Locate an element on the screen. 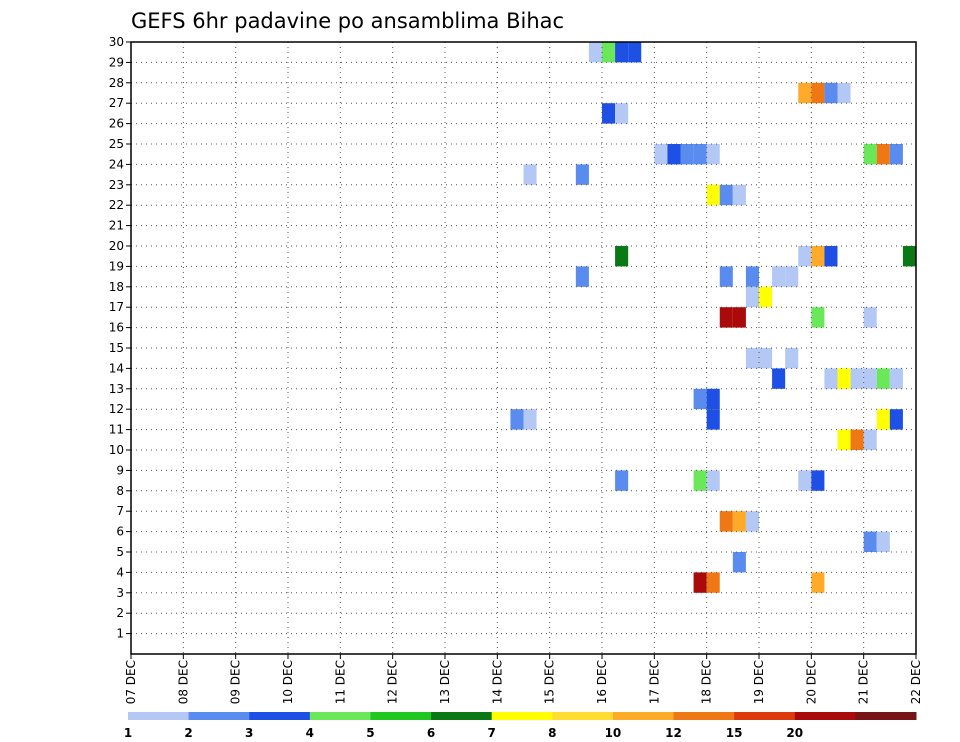 This screenshot has width=960, height=742. y-tick-label: 10 is located at coordinates (116, 450).